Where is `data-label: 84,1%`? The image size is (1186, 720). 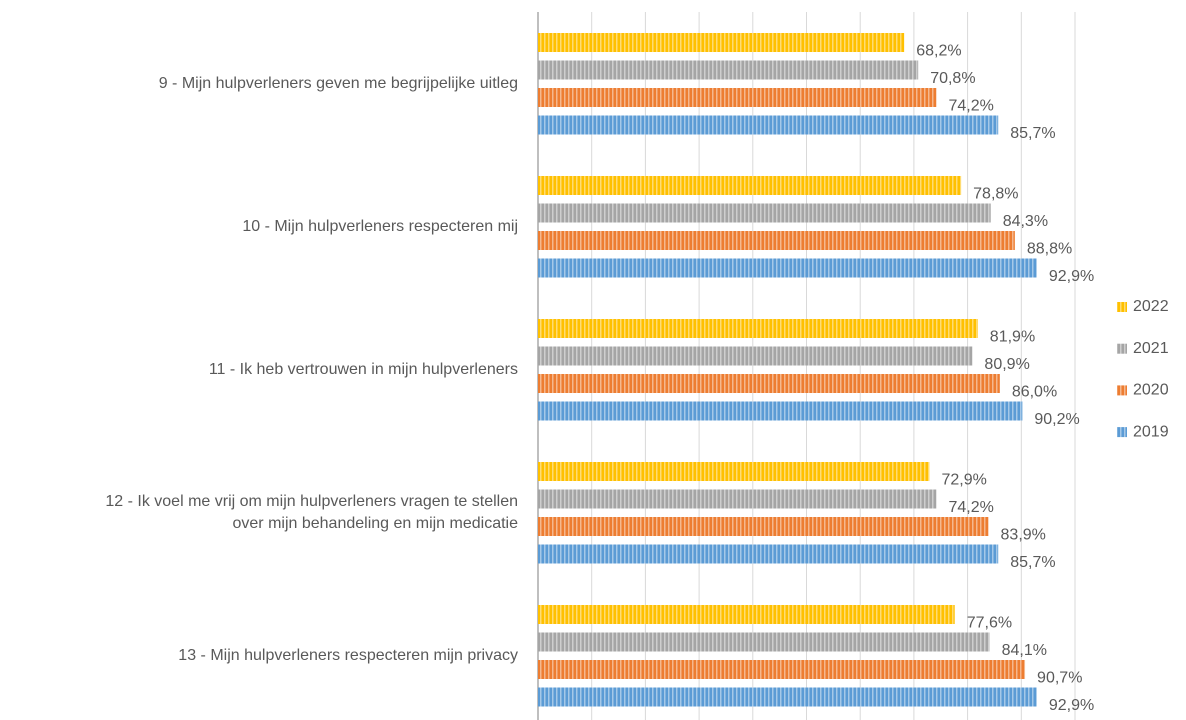 data-label: 84,1% is located at coordinates (1024, 650).